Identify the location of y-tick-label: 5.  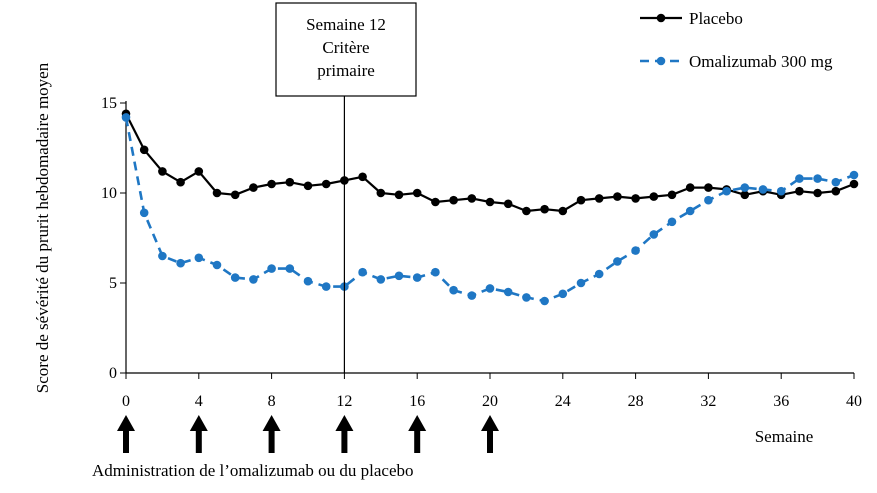
(113, 283).